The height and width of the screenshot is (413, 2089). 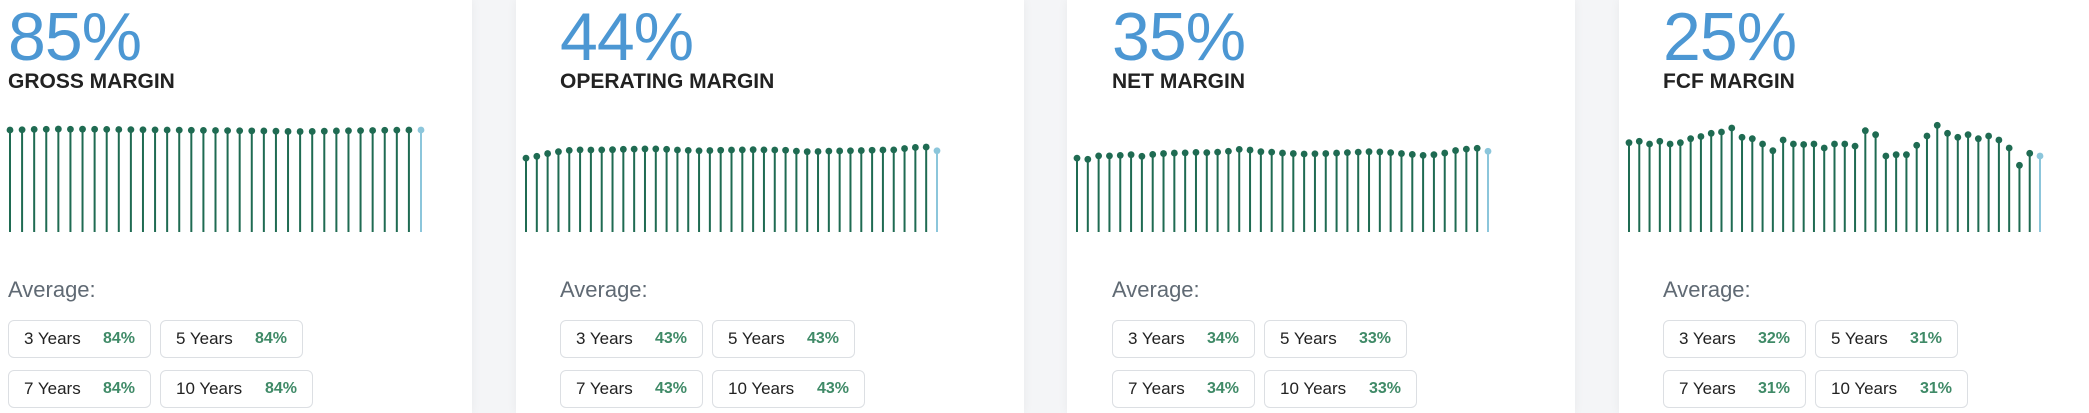 What do you see at coordinates (1183, 339) in the screenshot?
I see `avg-3-years: 3 Years 34%` at bounding box center [1183, 339].